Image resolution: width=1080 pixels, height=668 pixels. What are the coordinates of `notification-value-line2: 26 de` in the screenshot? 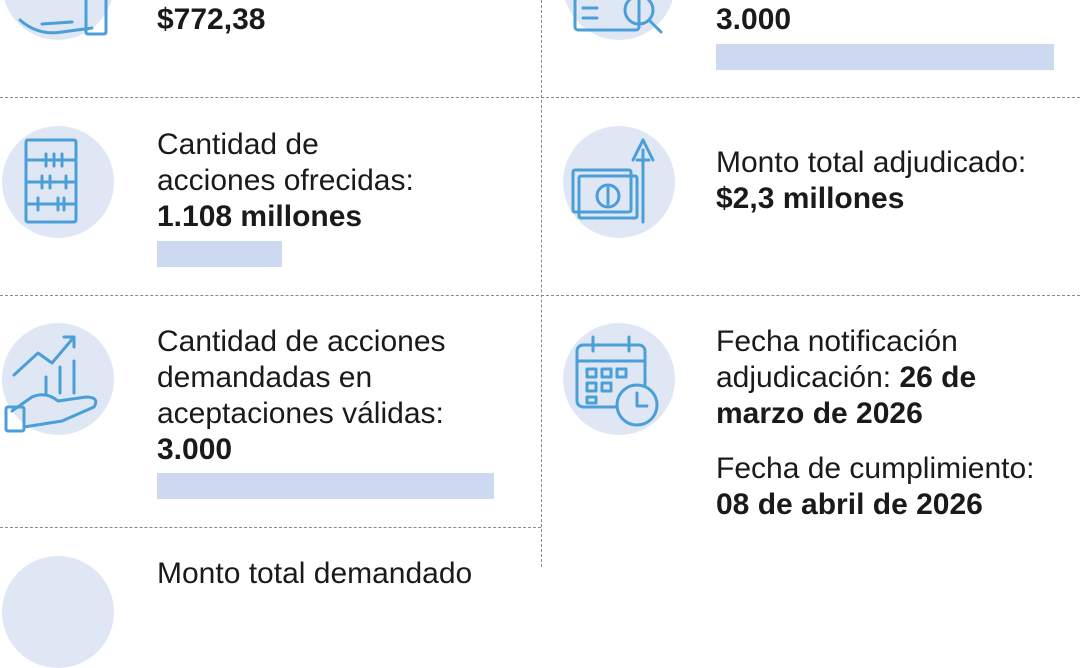 It's located at (938, 377).